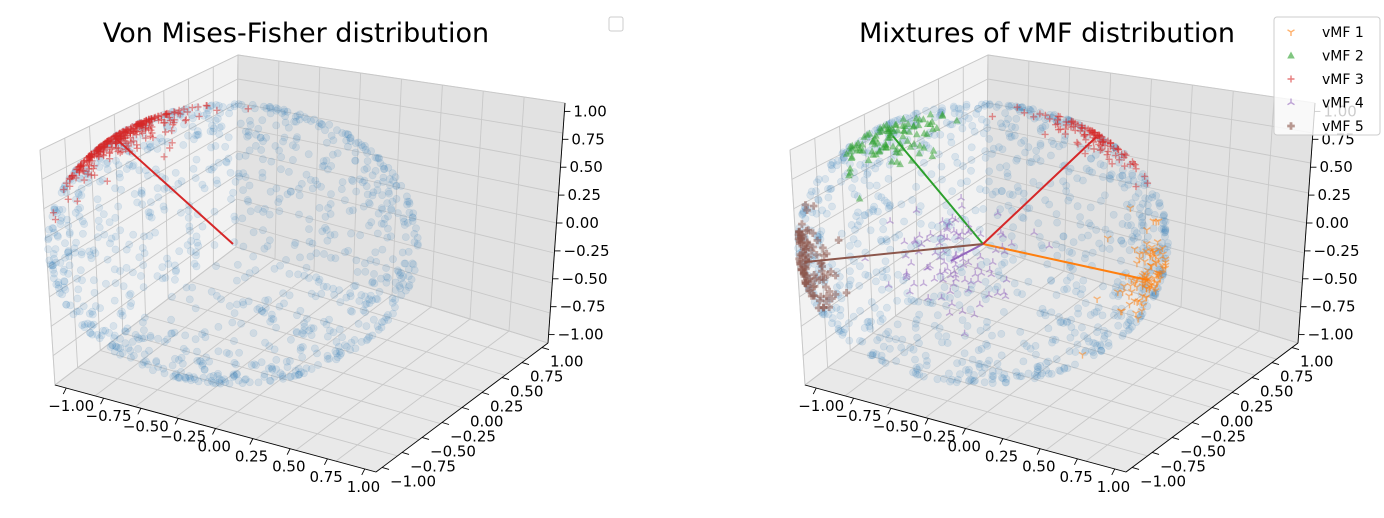 The height and width of the screenshot is (518, 1384). Describe the element at coordinates (453, 451) in the screenshot. I see `y-tick-label: −0.50` at that location.